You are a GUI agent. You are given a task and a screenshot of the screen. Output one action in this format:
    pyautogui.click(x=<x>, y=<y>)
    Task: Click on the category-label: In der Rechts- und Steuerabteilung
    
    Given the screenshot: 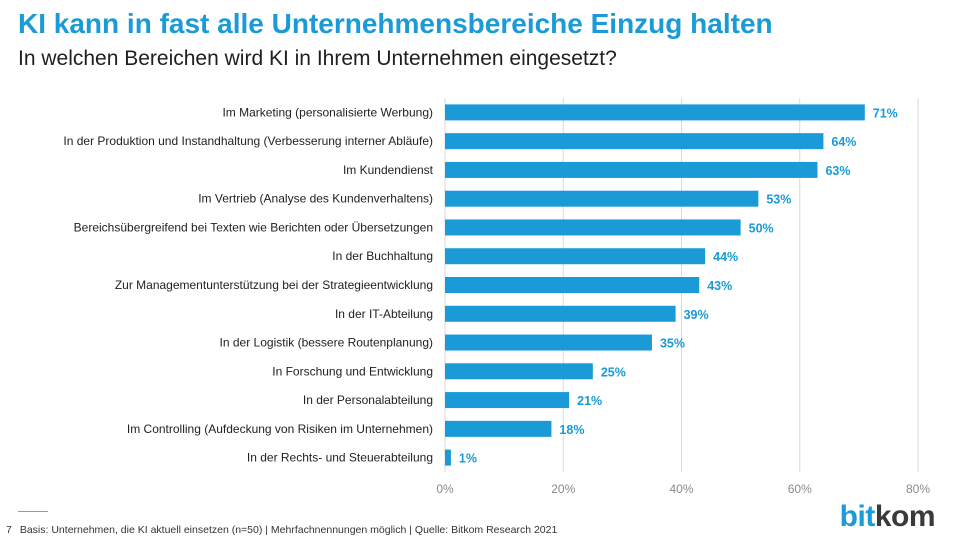 What is the action you would take?
    pyautogui.click(x=340, y=458)
    